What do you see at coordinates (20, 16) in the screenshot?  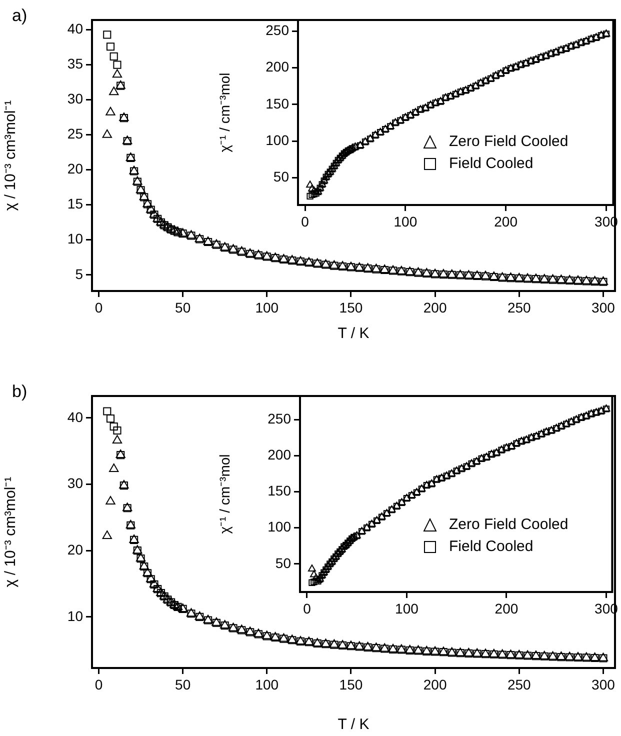 I see `chart-title: a)` at bounding box center [20, 16].